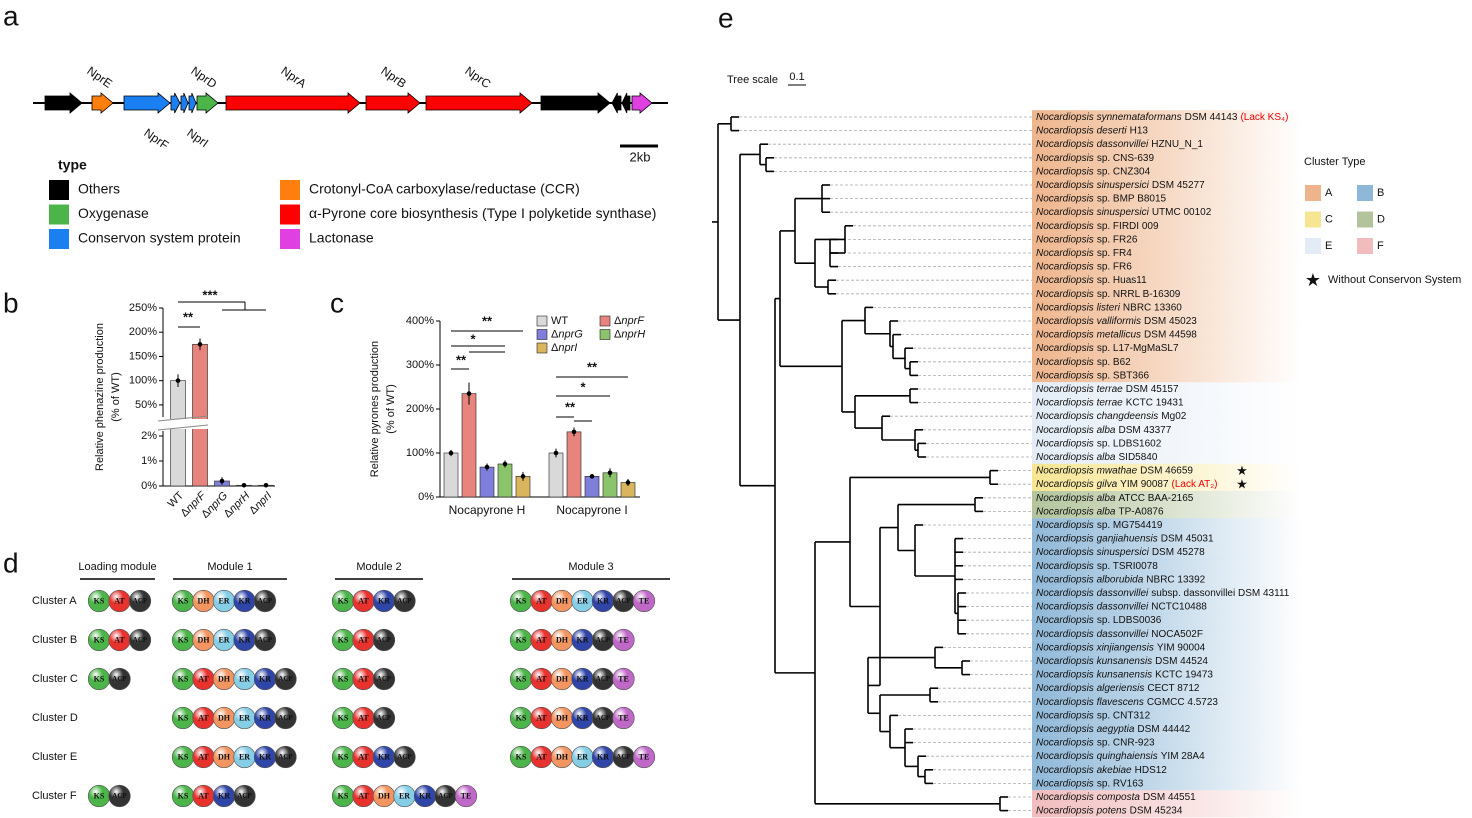 The image size is (1472, 818). Describe the element at coordinates (564, 348) in the screenshot. I see `legend-label: ΔnprI` at that location.